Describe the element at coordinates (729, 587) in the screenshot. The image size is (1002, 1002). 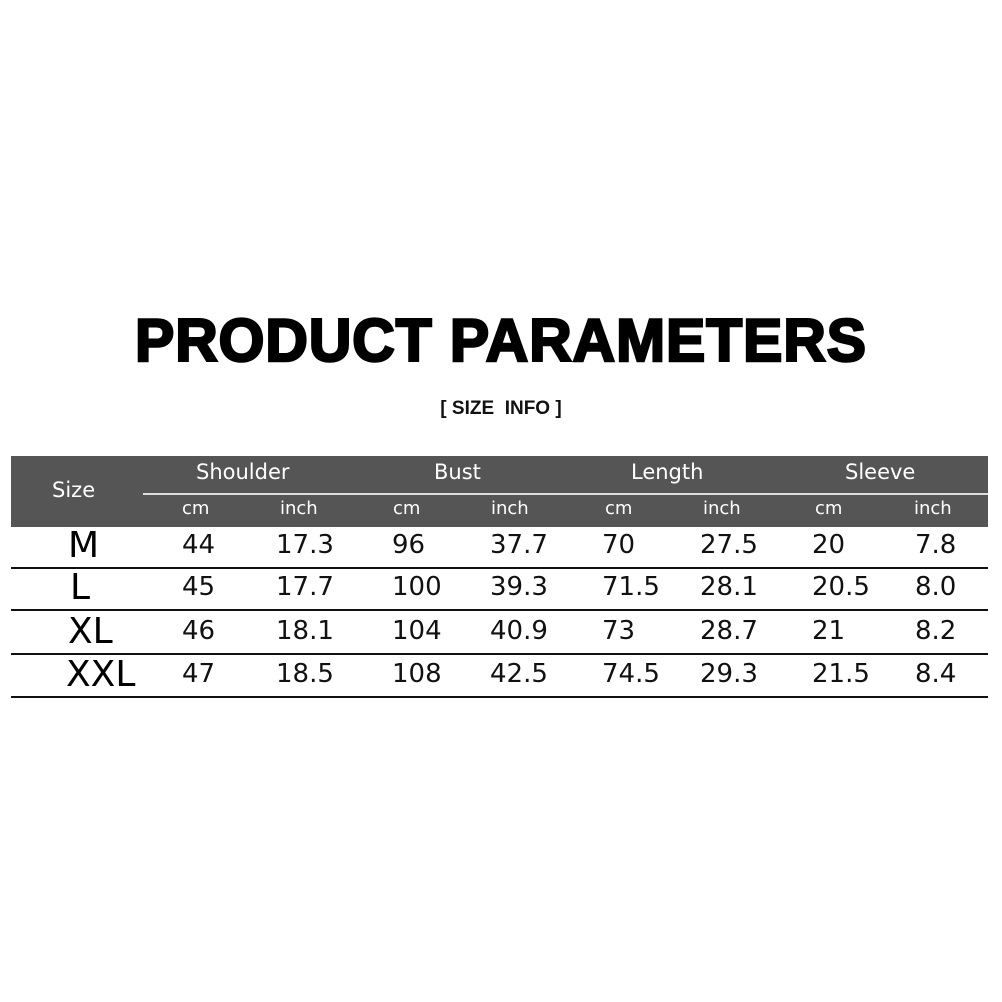
I see `table-cell: 28.1` at that location.